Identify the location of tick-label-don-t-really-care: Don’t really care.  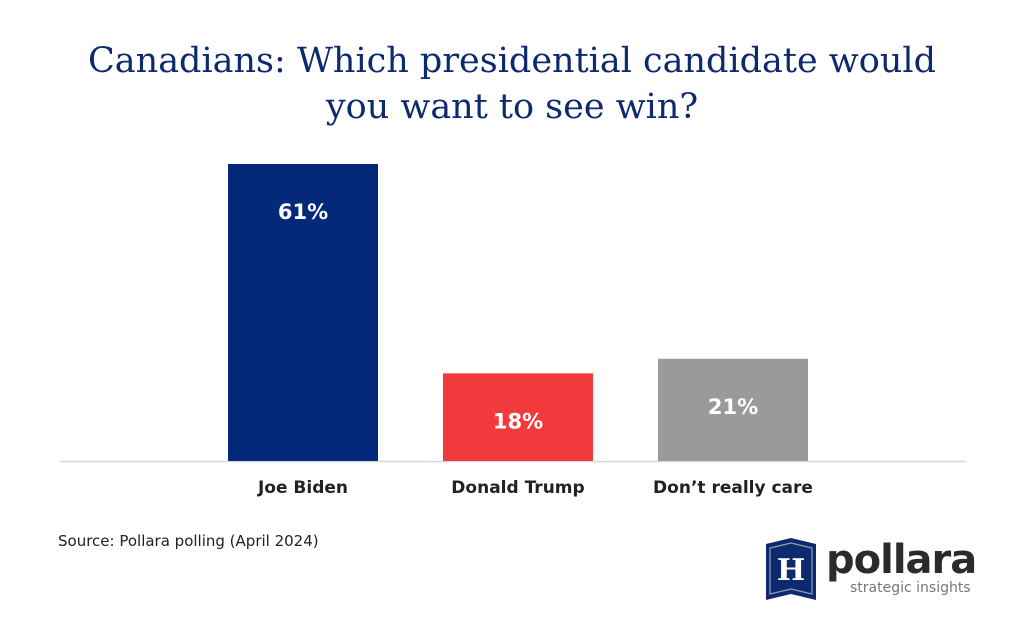
(733, 488).